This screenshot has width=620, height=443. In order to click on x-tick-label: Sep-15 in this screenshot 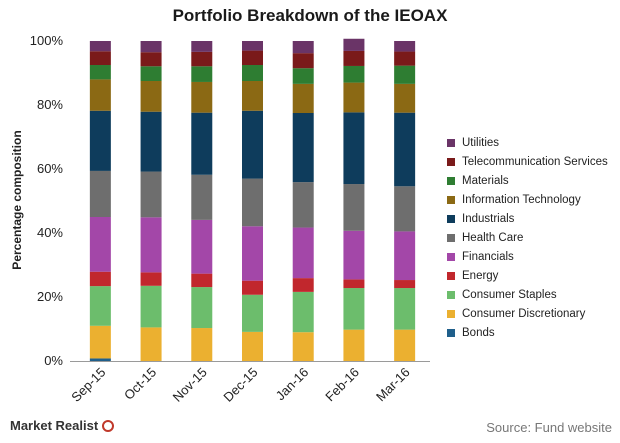, I will do `click(88, 385)`.